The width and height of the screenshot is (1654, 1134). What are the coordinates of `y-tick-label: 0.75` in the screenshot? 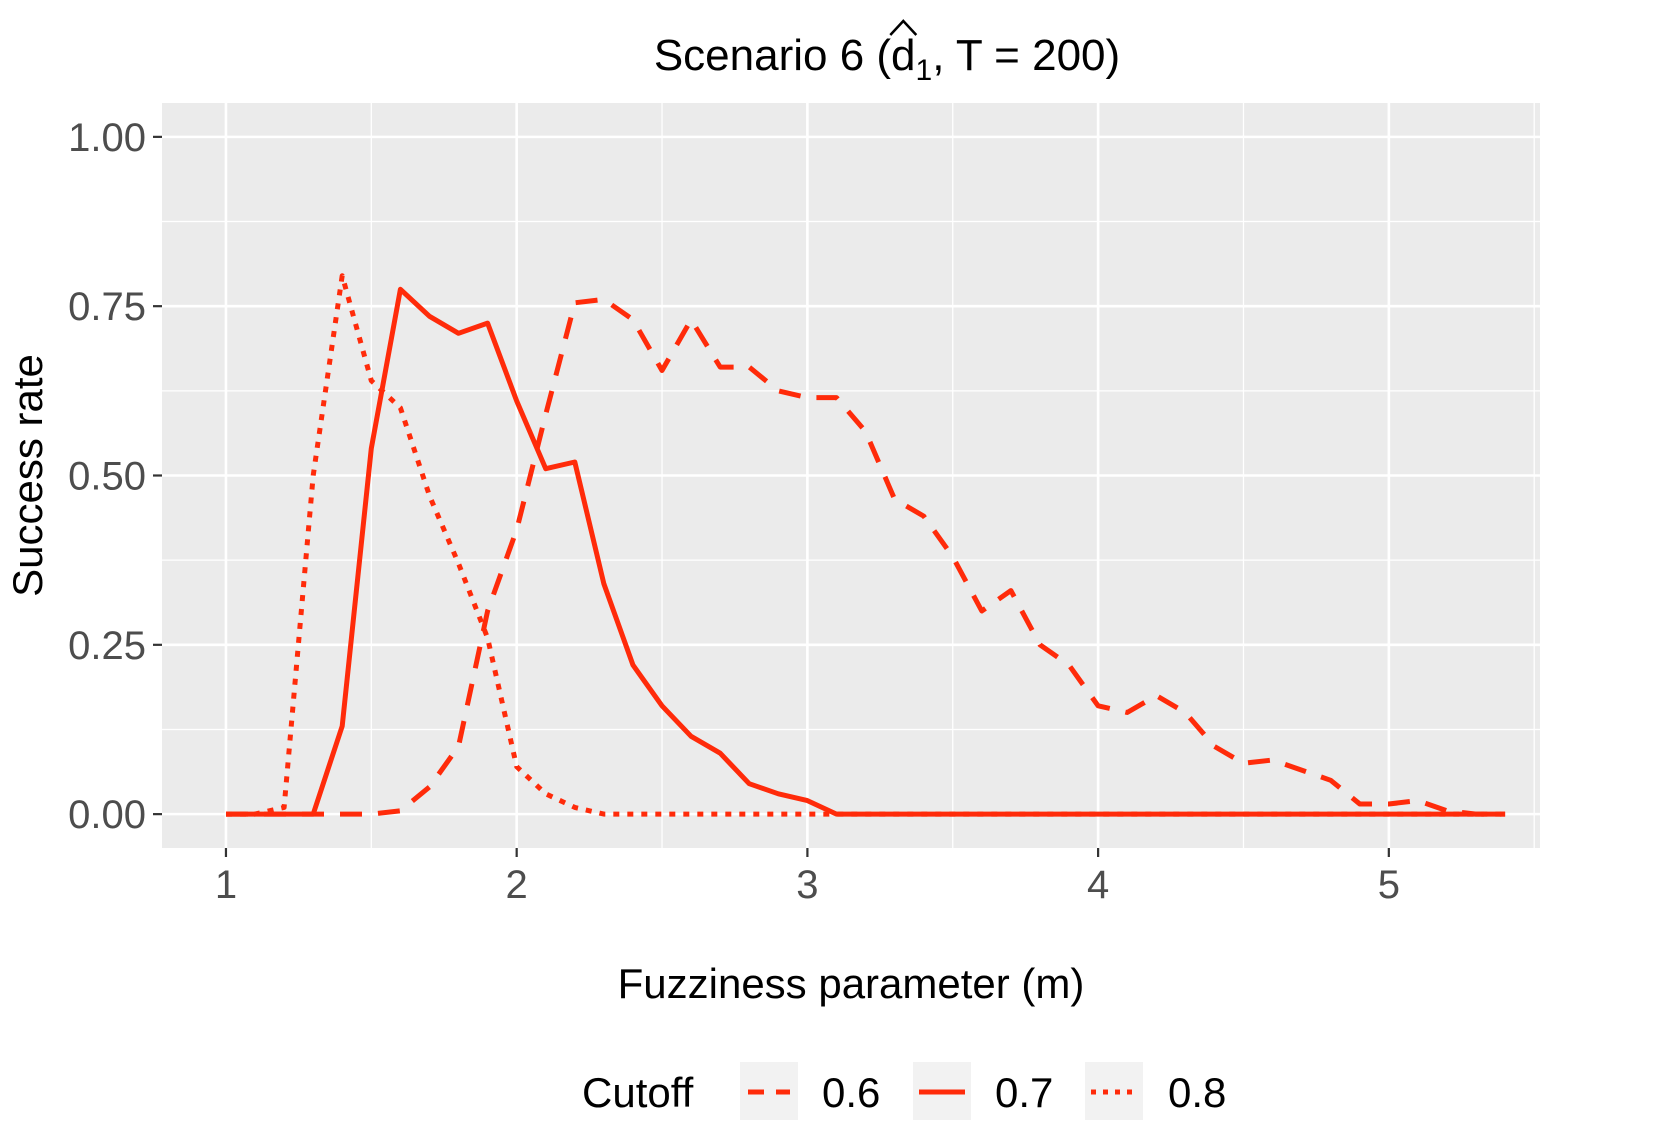 It's located at (107, 307).